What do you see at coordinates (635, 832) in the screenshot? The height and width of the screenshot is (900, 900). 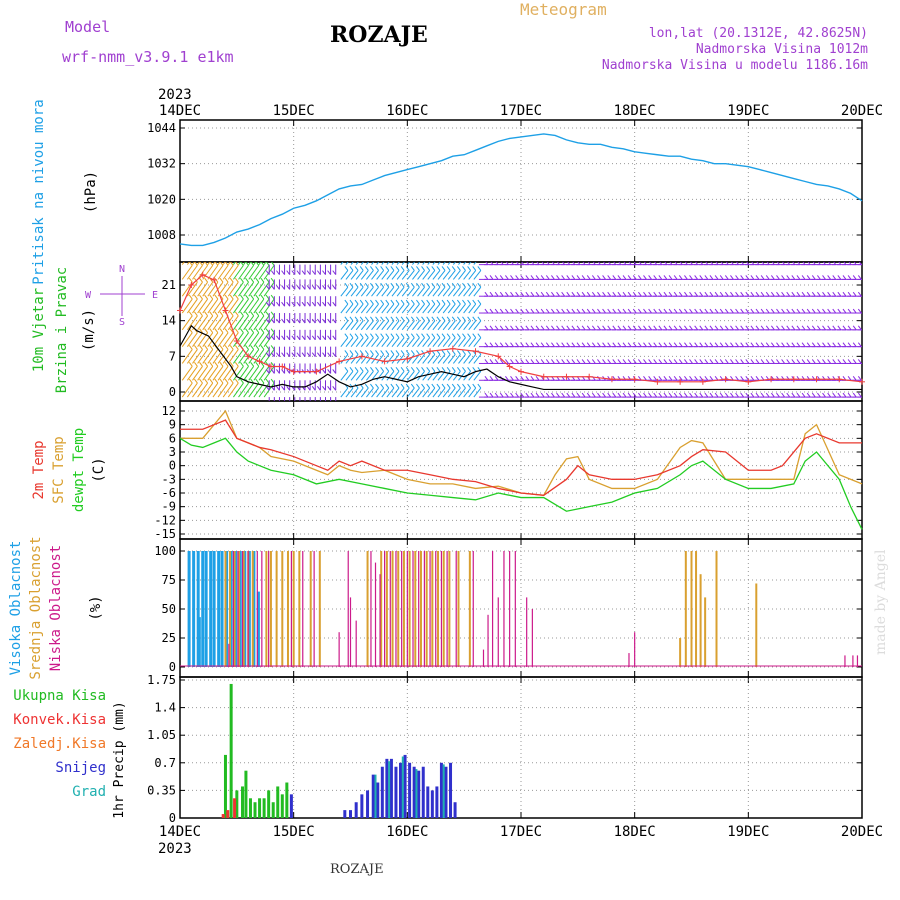 I see `x-tick-label-bottom: 18DEC` at bounding box center [635, 832].